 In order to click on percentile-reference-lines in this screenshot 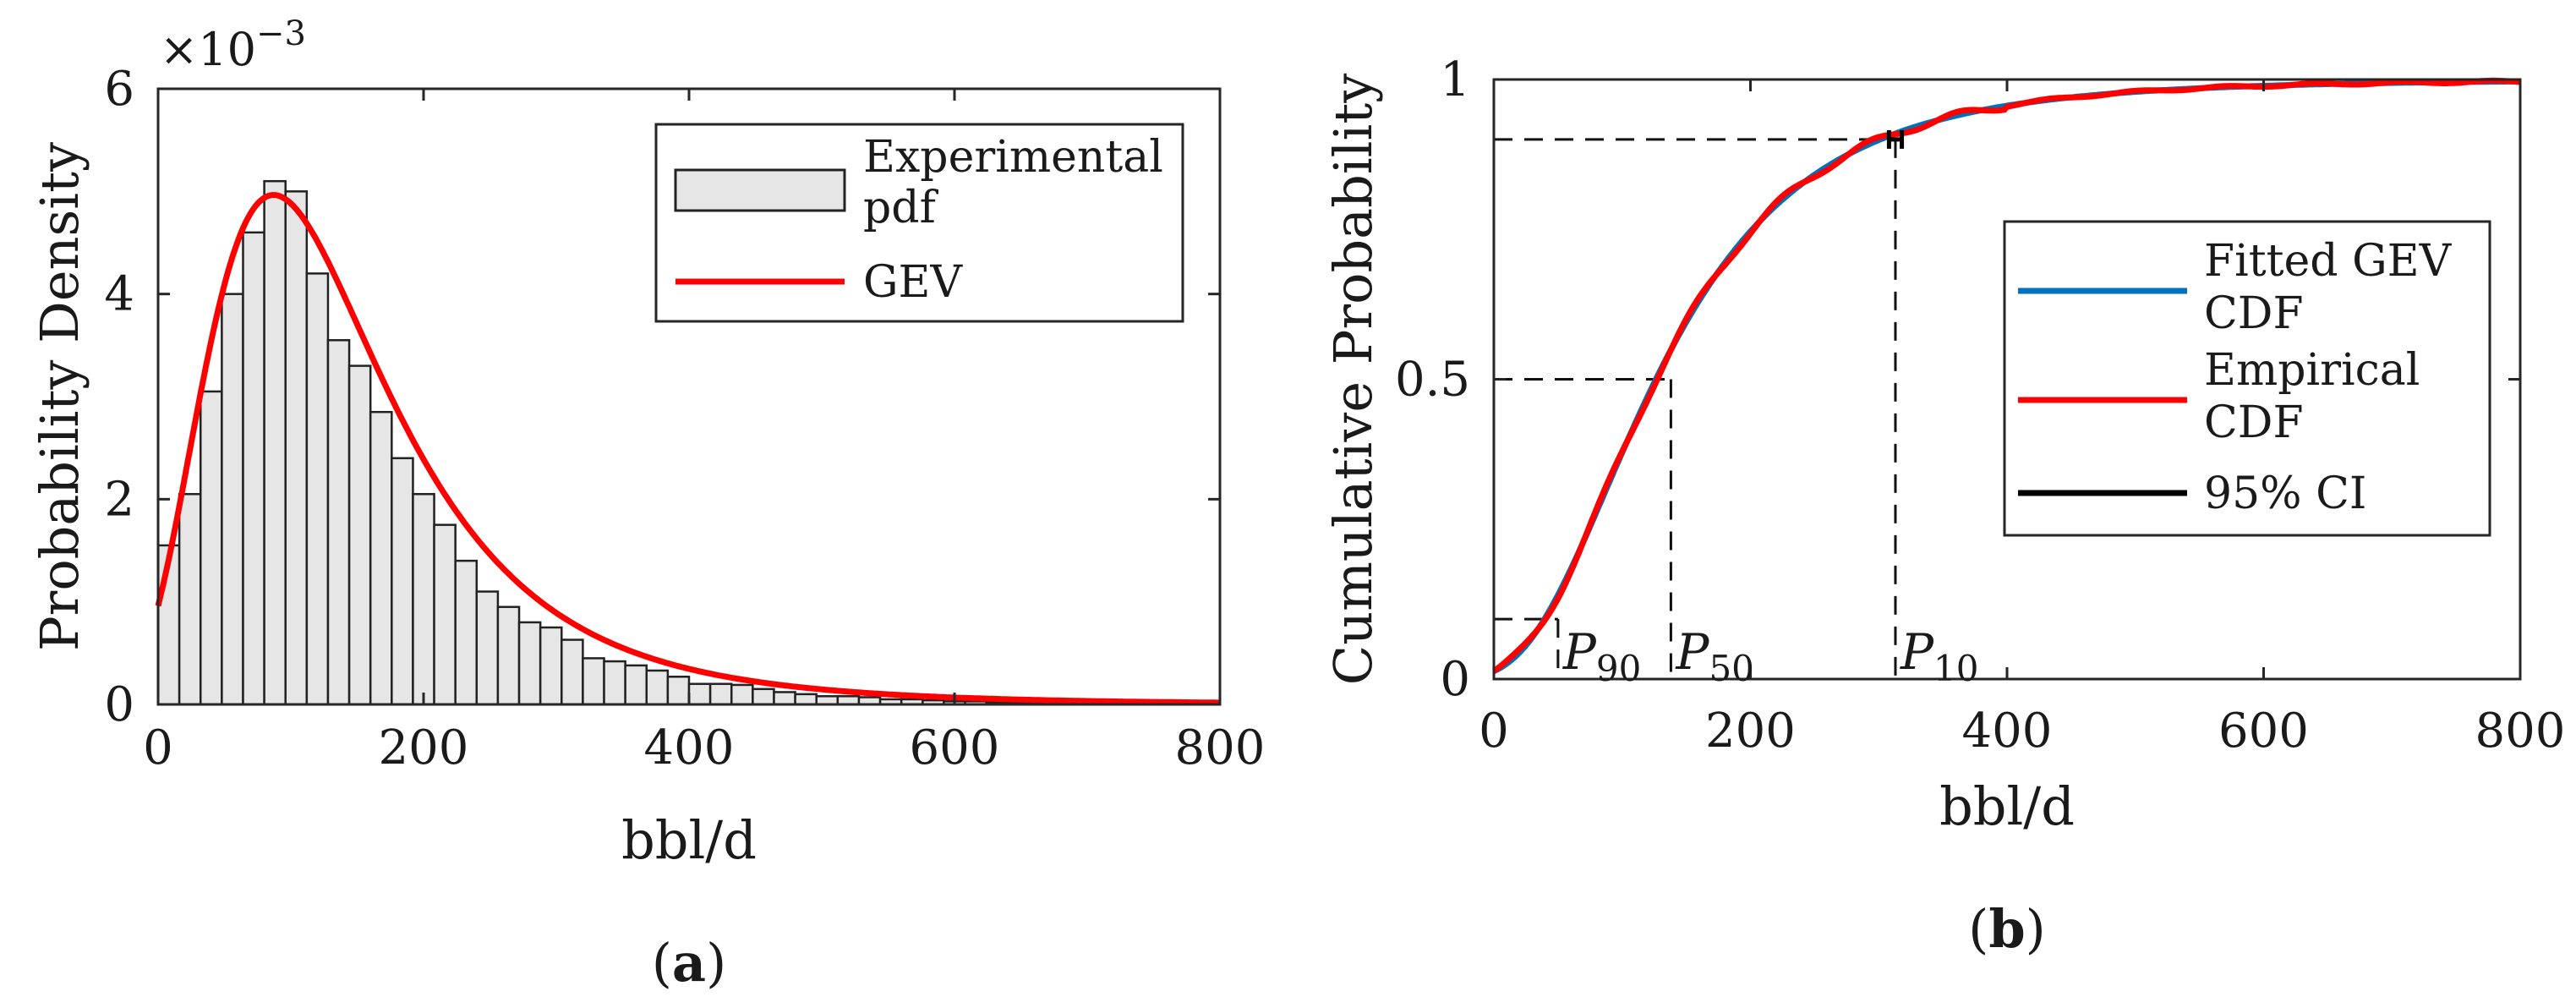, I will do `click(1696, 408)`.